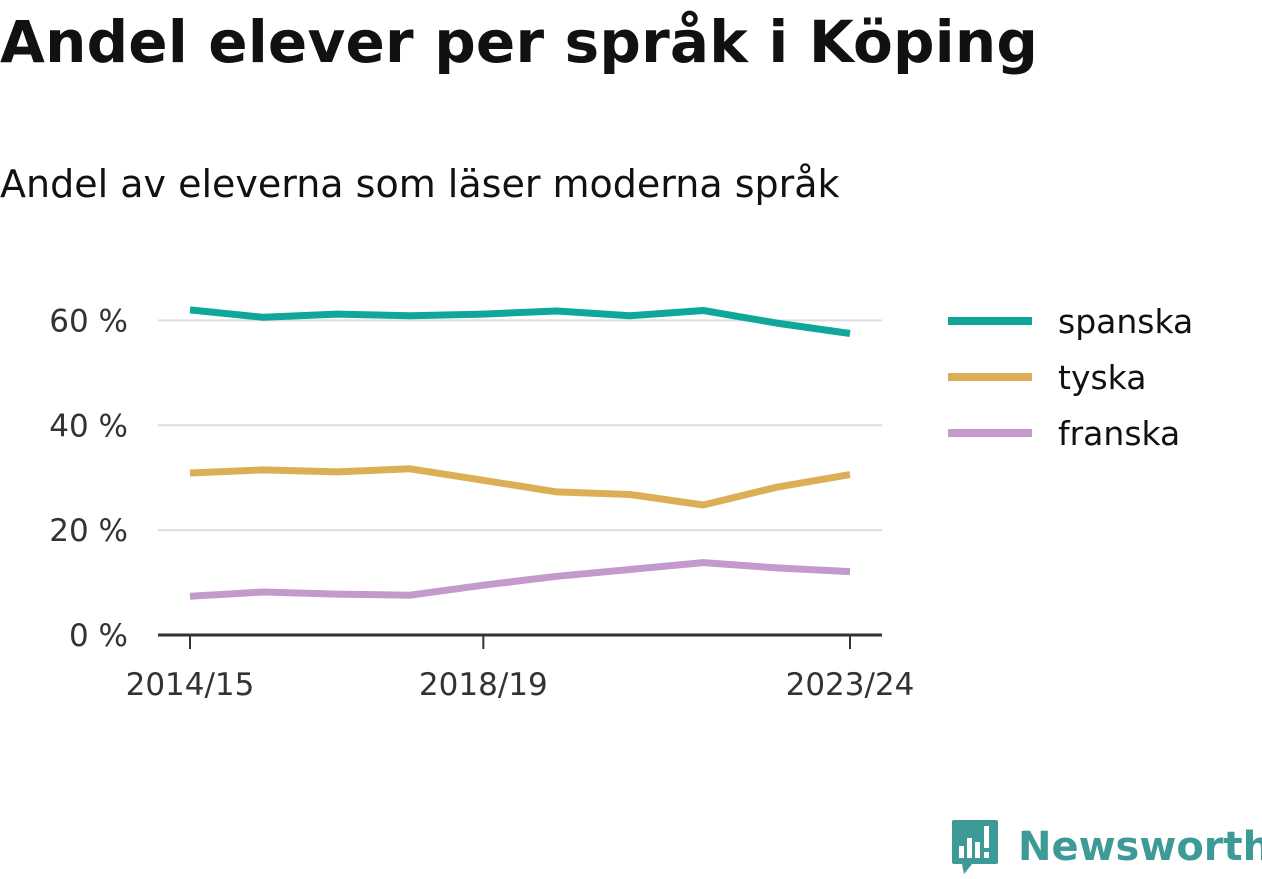  What do you see at coordinates (88, 321) in the screenshot?
I see `y-tick-label: 60 %` at bounding box center [88, 321].